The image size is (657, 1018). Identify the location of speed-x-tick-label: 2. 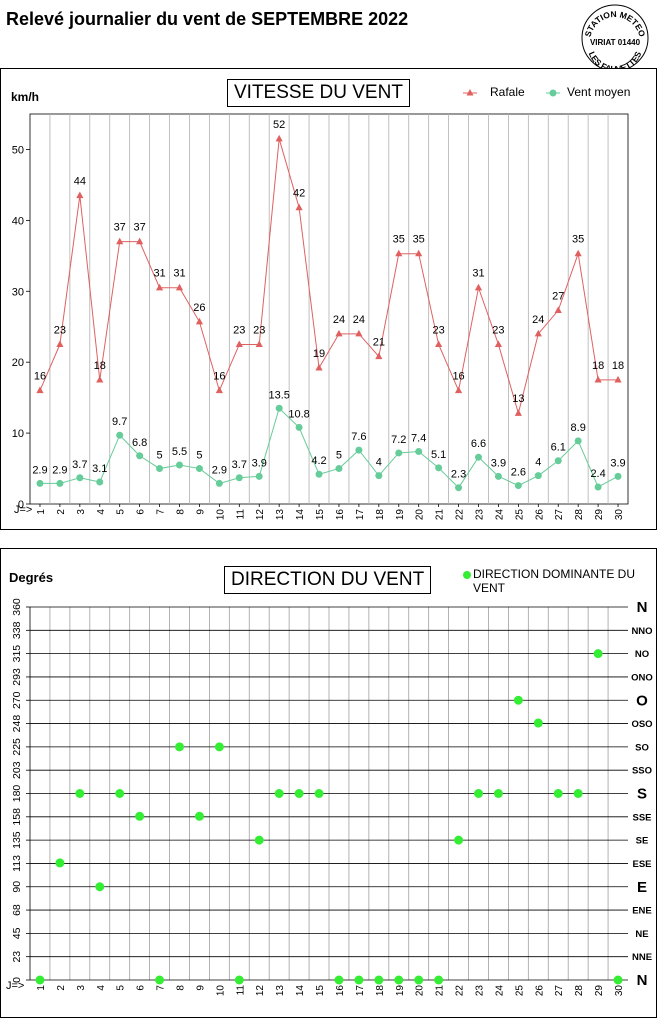
(61, 512).